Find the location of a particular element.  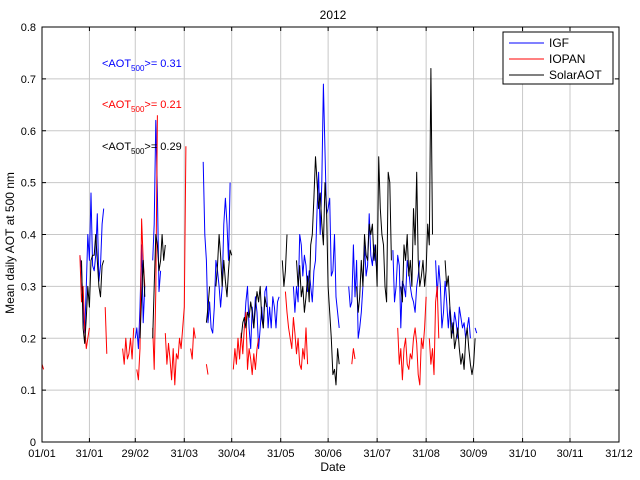

x-tick-label: 29/02 is located at coordinates (136, 454).